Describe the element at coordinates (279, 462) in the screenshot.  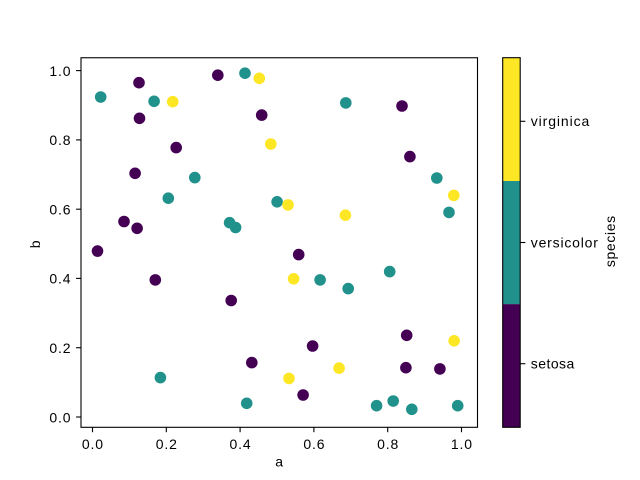
I see `svg-text: a` at that location.